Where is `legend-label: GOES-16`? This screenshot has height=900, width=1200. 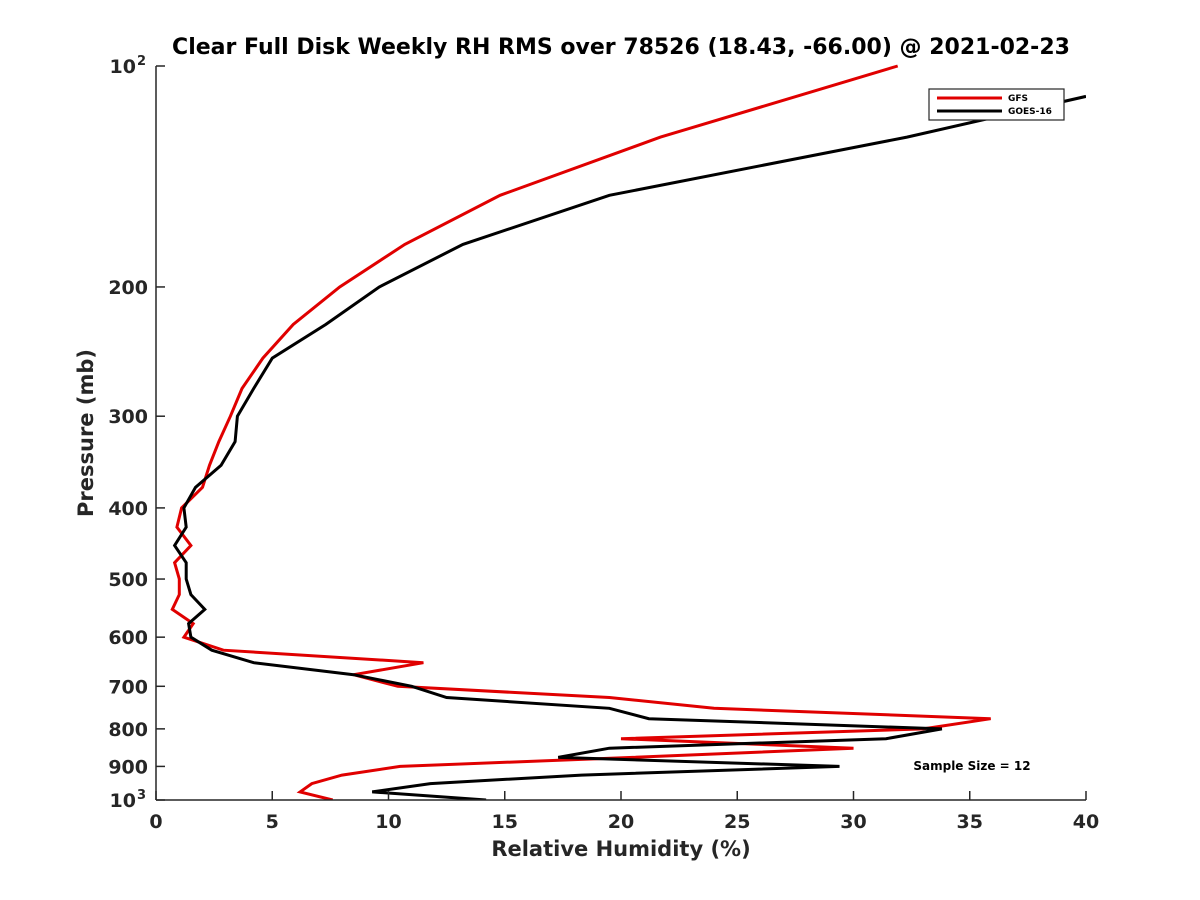 legend-label: GOES-16 is located at coordinates (1030, 112).